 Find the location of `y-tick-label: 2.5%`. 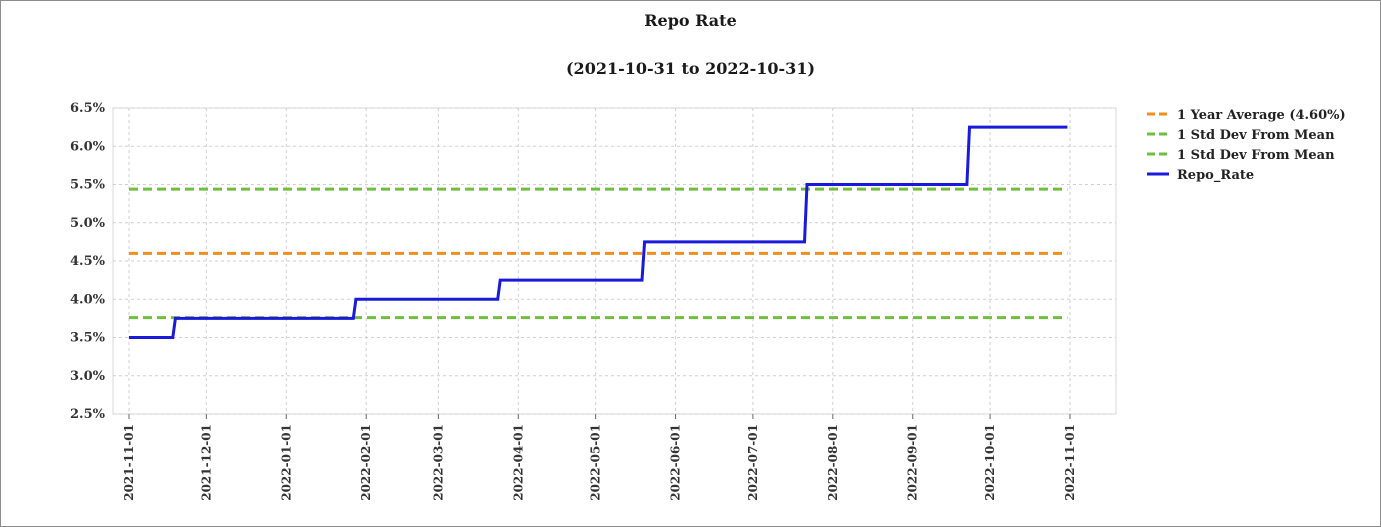

y-tick-label: 2.5% is located at coordinates (88, 414).